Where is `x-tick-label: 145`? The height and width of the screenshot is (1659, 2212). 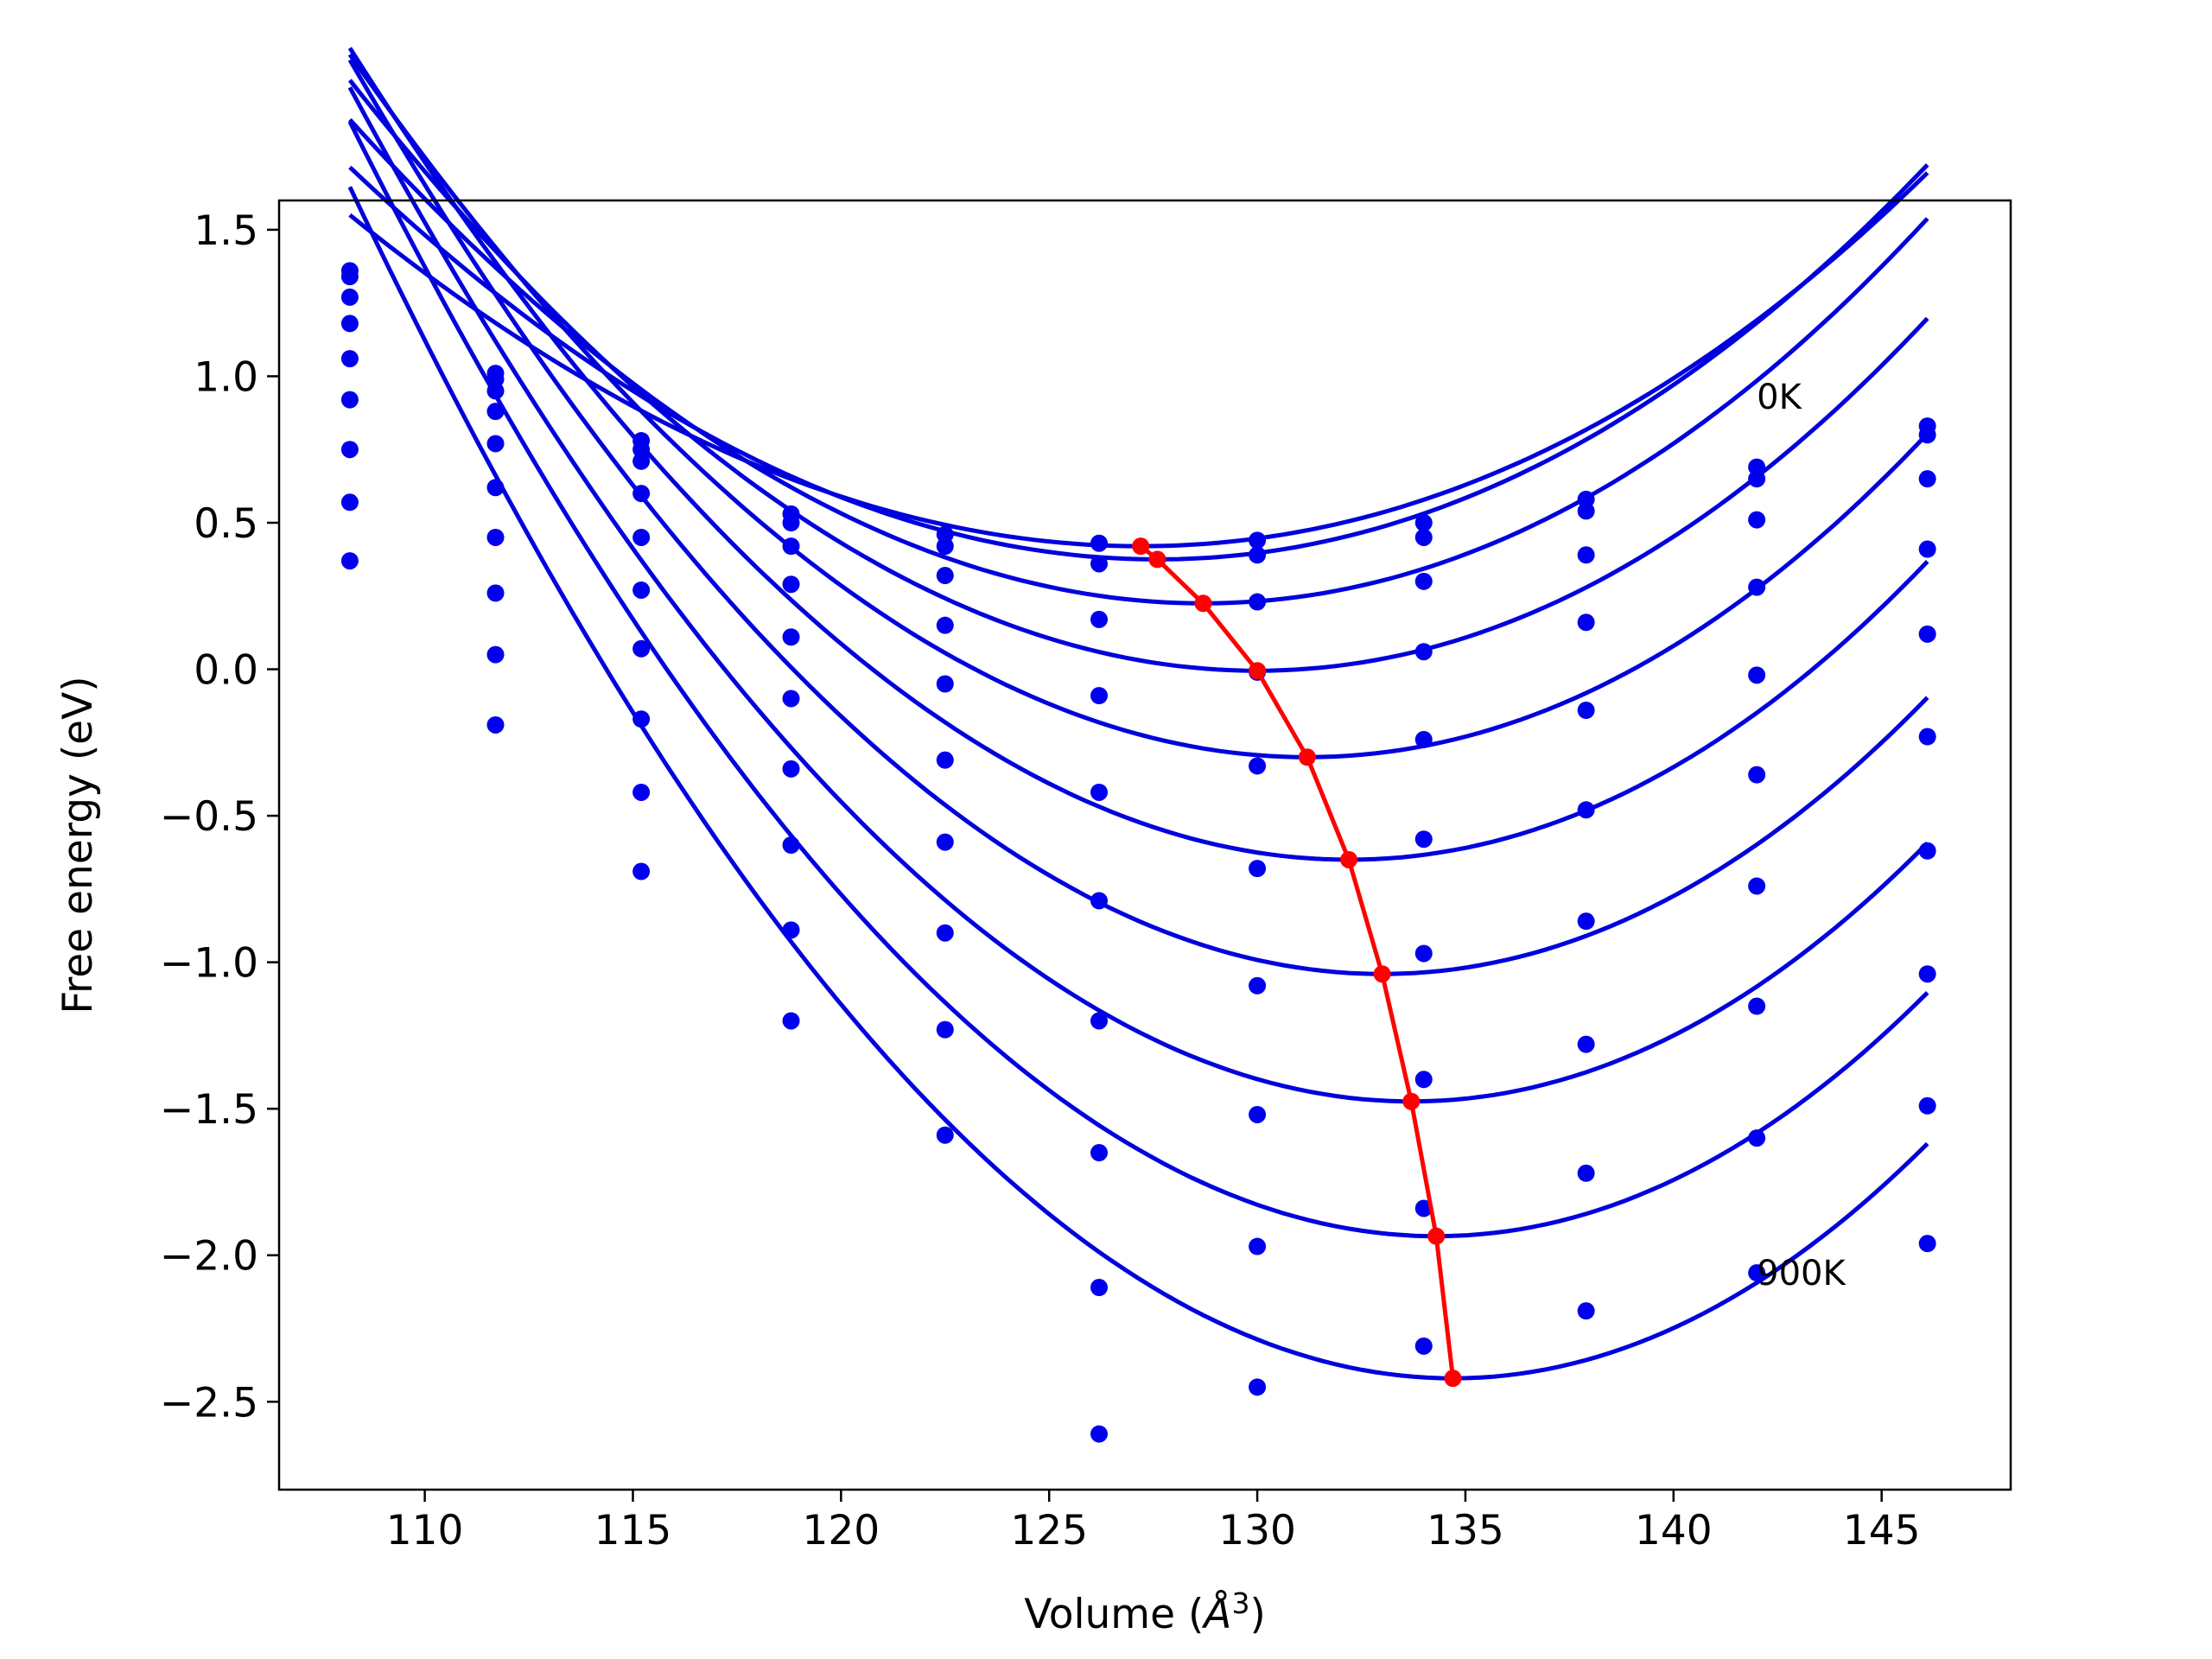 x-tick-label: 145 is located at coordinates (1882, 1530).